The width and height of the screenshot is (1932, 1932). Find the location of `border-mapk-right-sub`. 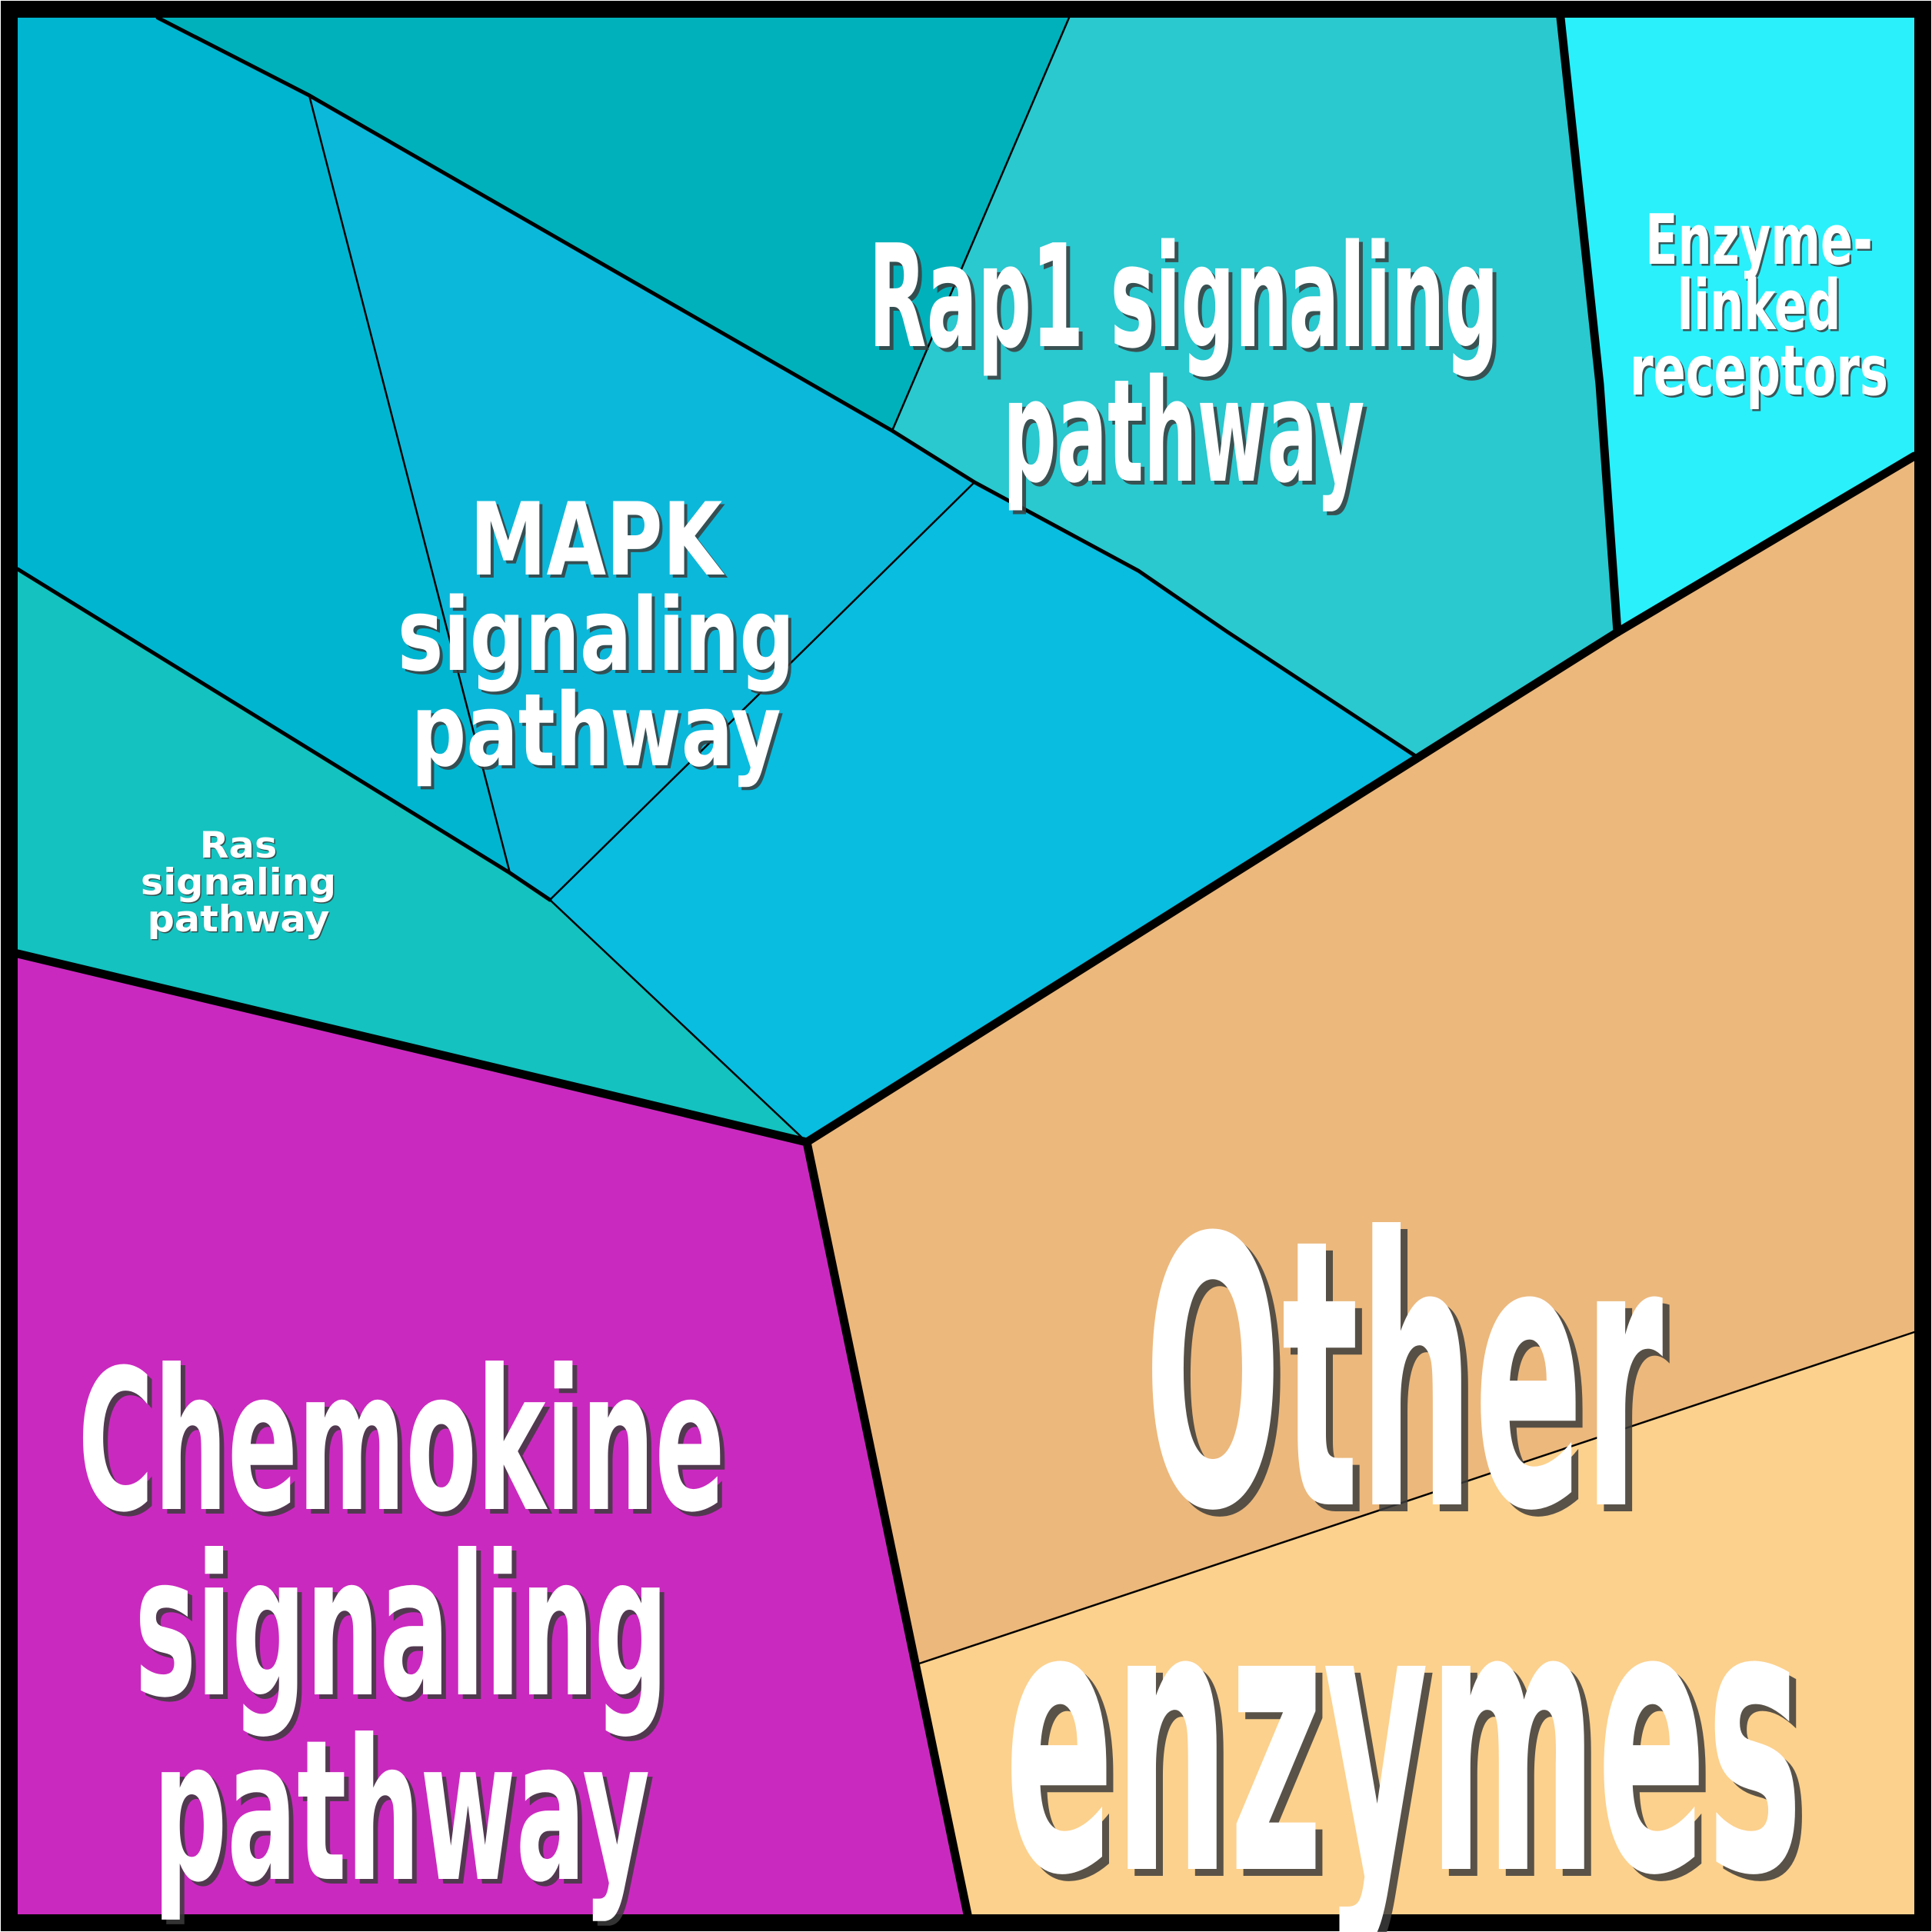

border-mapk-right-sub is located at coordinates (762, 691).